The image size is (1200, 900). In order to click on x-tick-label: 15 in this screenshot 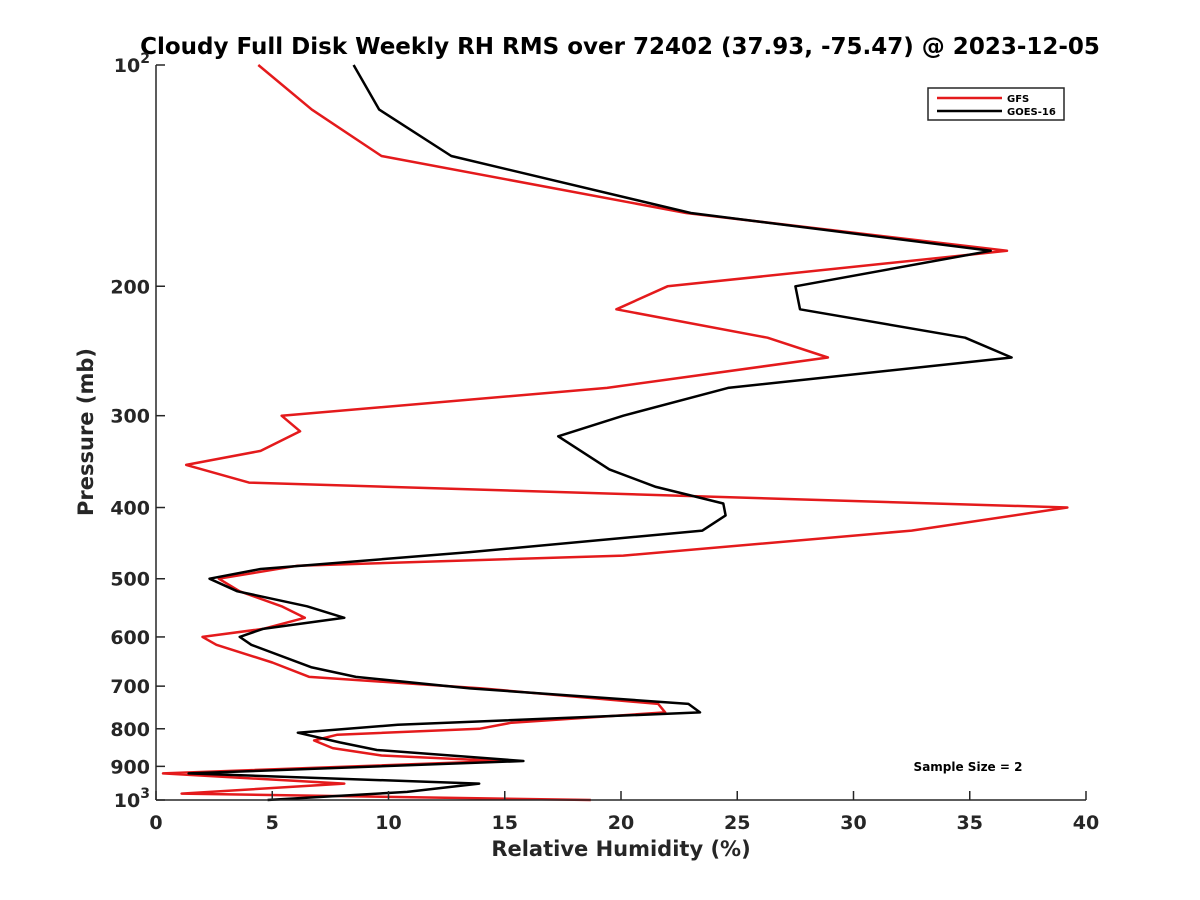, I will do `click(505, 823)`.